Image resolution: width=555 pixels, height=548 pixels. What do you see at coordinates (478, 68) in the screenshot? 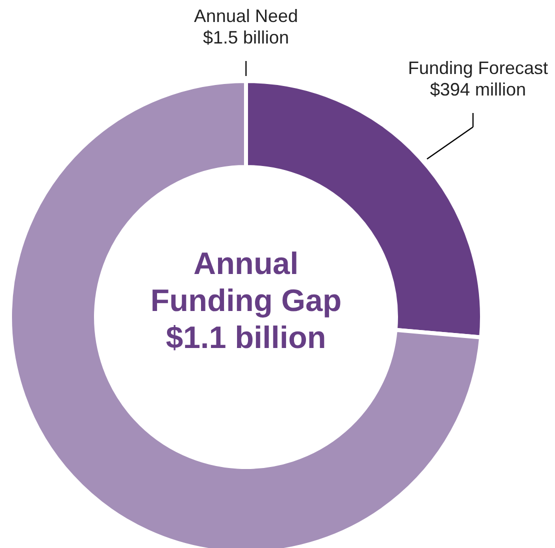
I see `slice-label: Funding Forecast` at bounding box center [478, 68].